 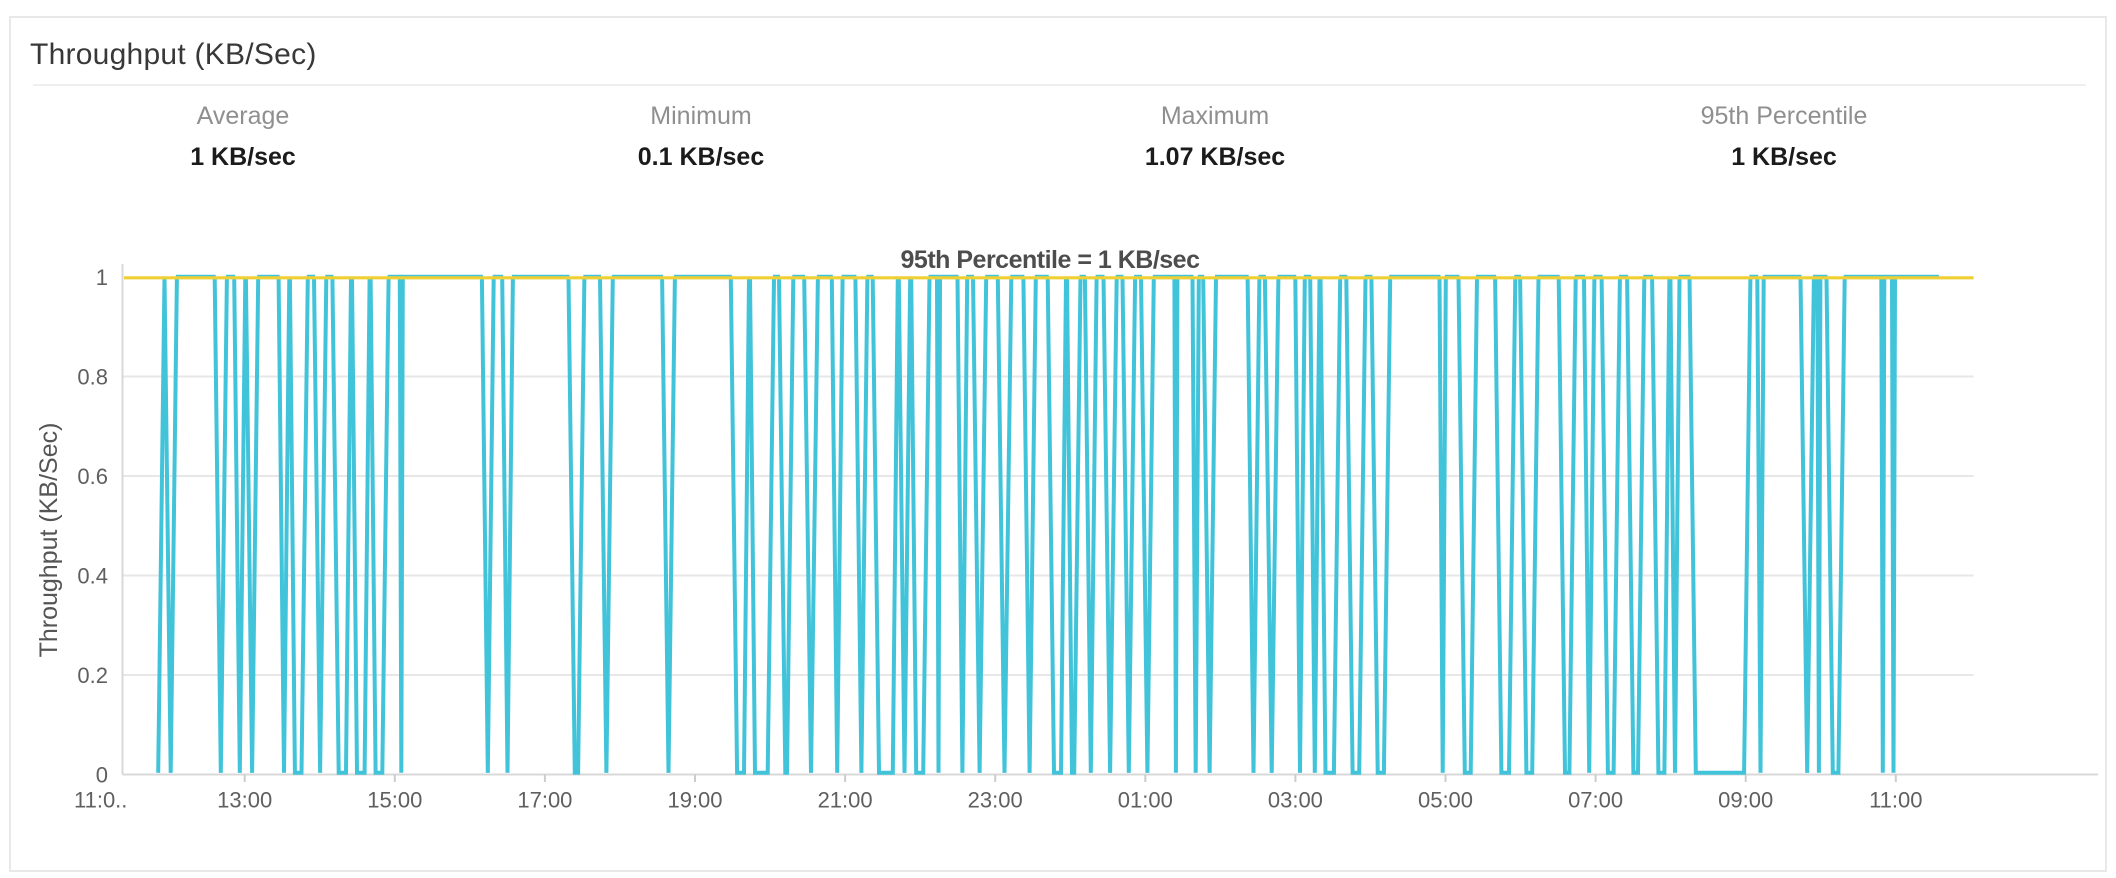 I want to click on svg-text: 0.8, so click(x=92, y=377).